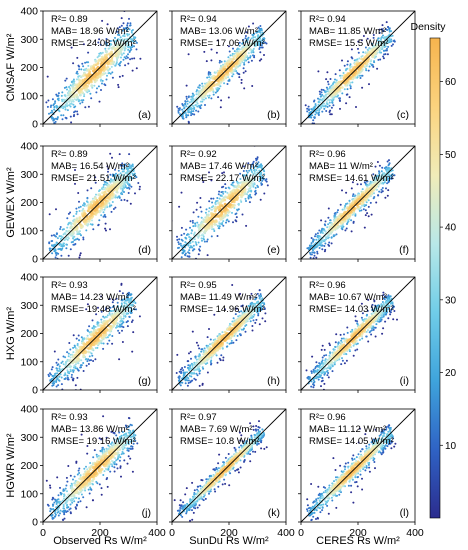  I want to click on rmse-stat: RMSE= 14.61 W/m², so click(351, 178).